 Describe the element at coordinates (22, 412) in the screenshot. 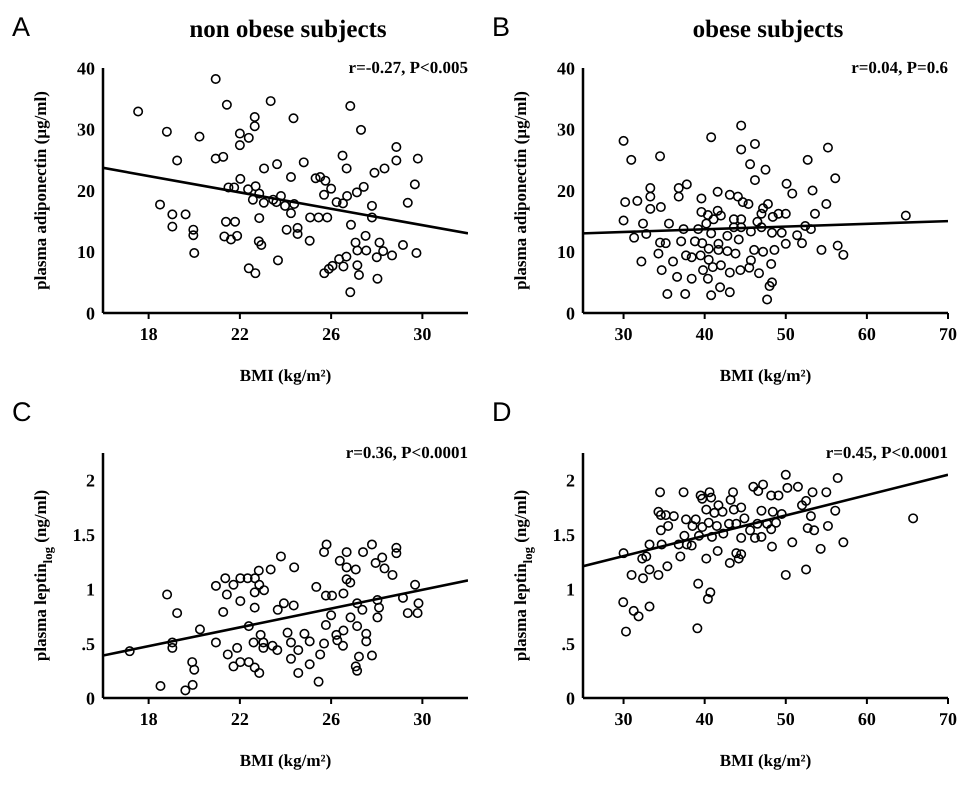

I see `text: C` at that location.